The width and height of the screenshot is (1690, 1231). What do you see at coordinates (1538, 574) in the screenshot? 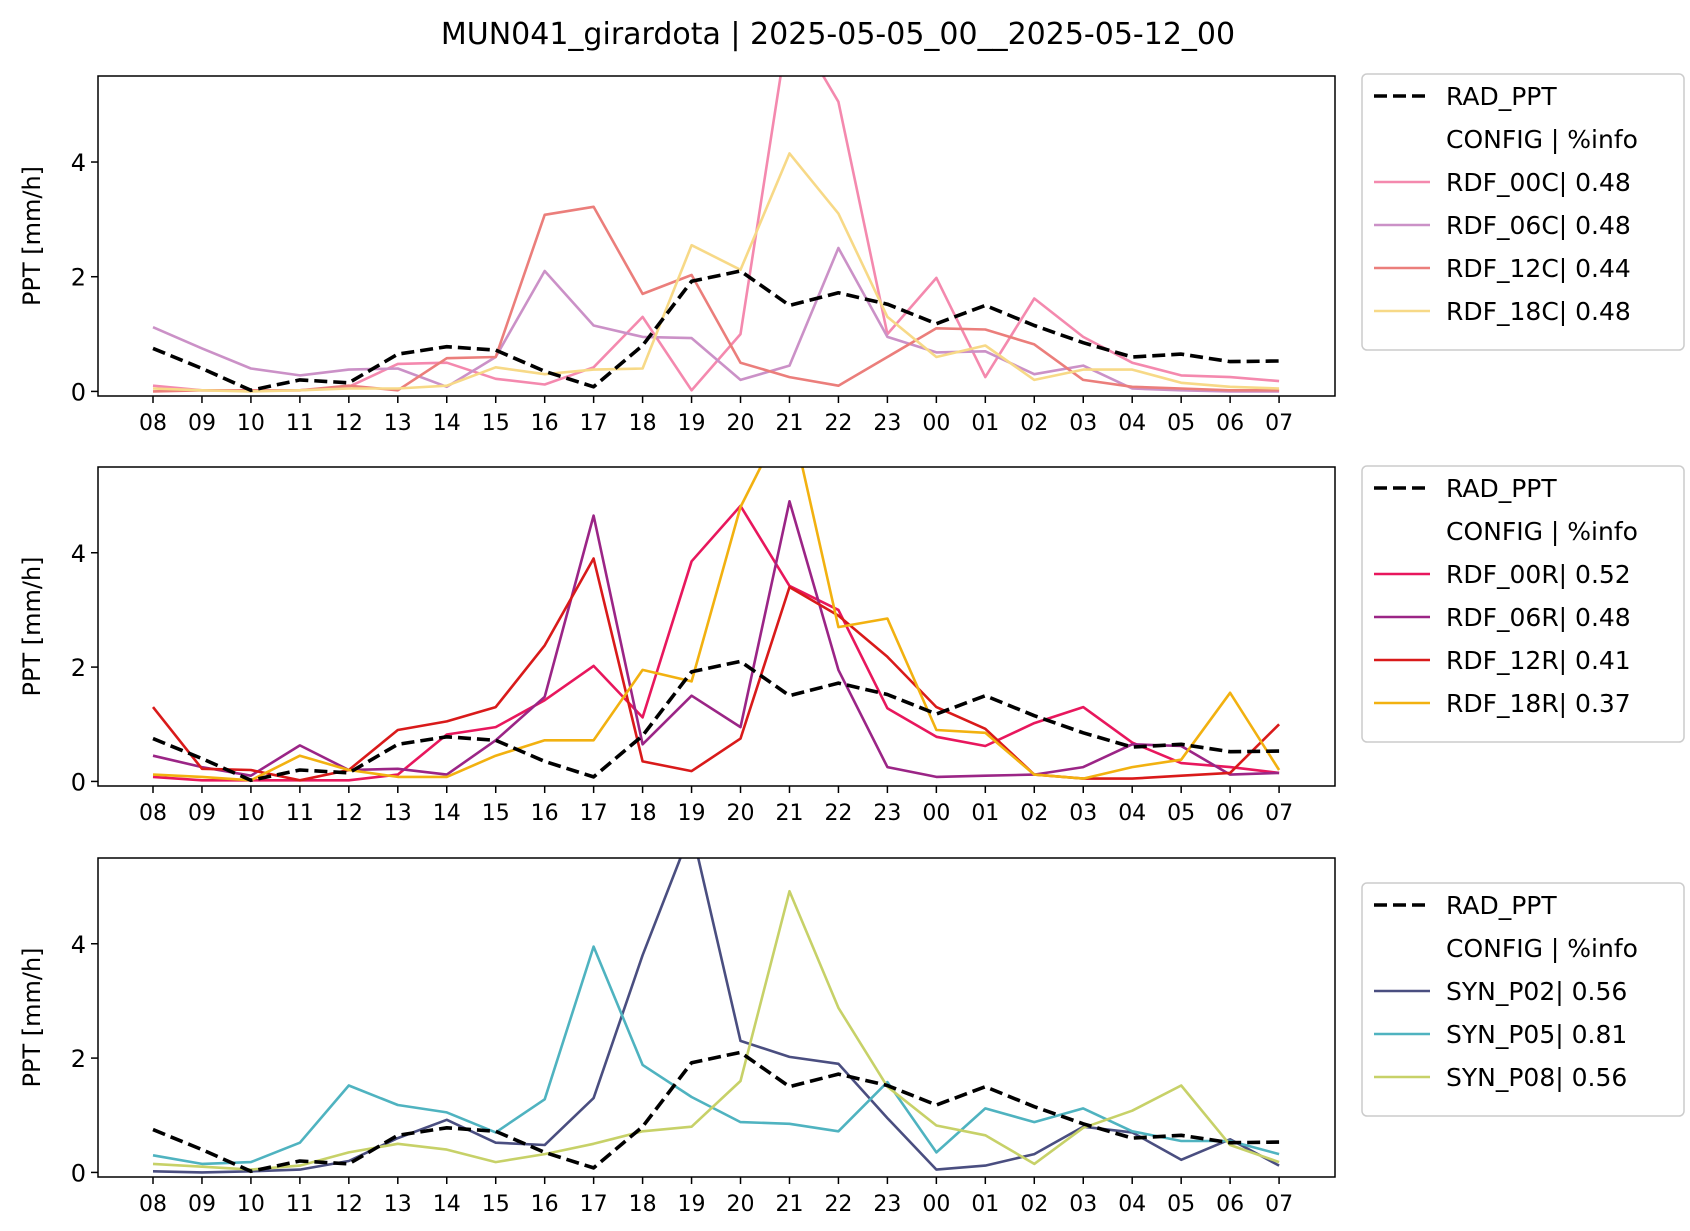
I see `legend-label: RDF_00R| 0.52` at bounding box center [1538, 574].